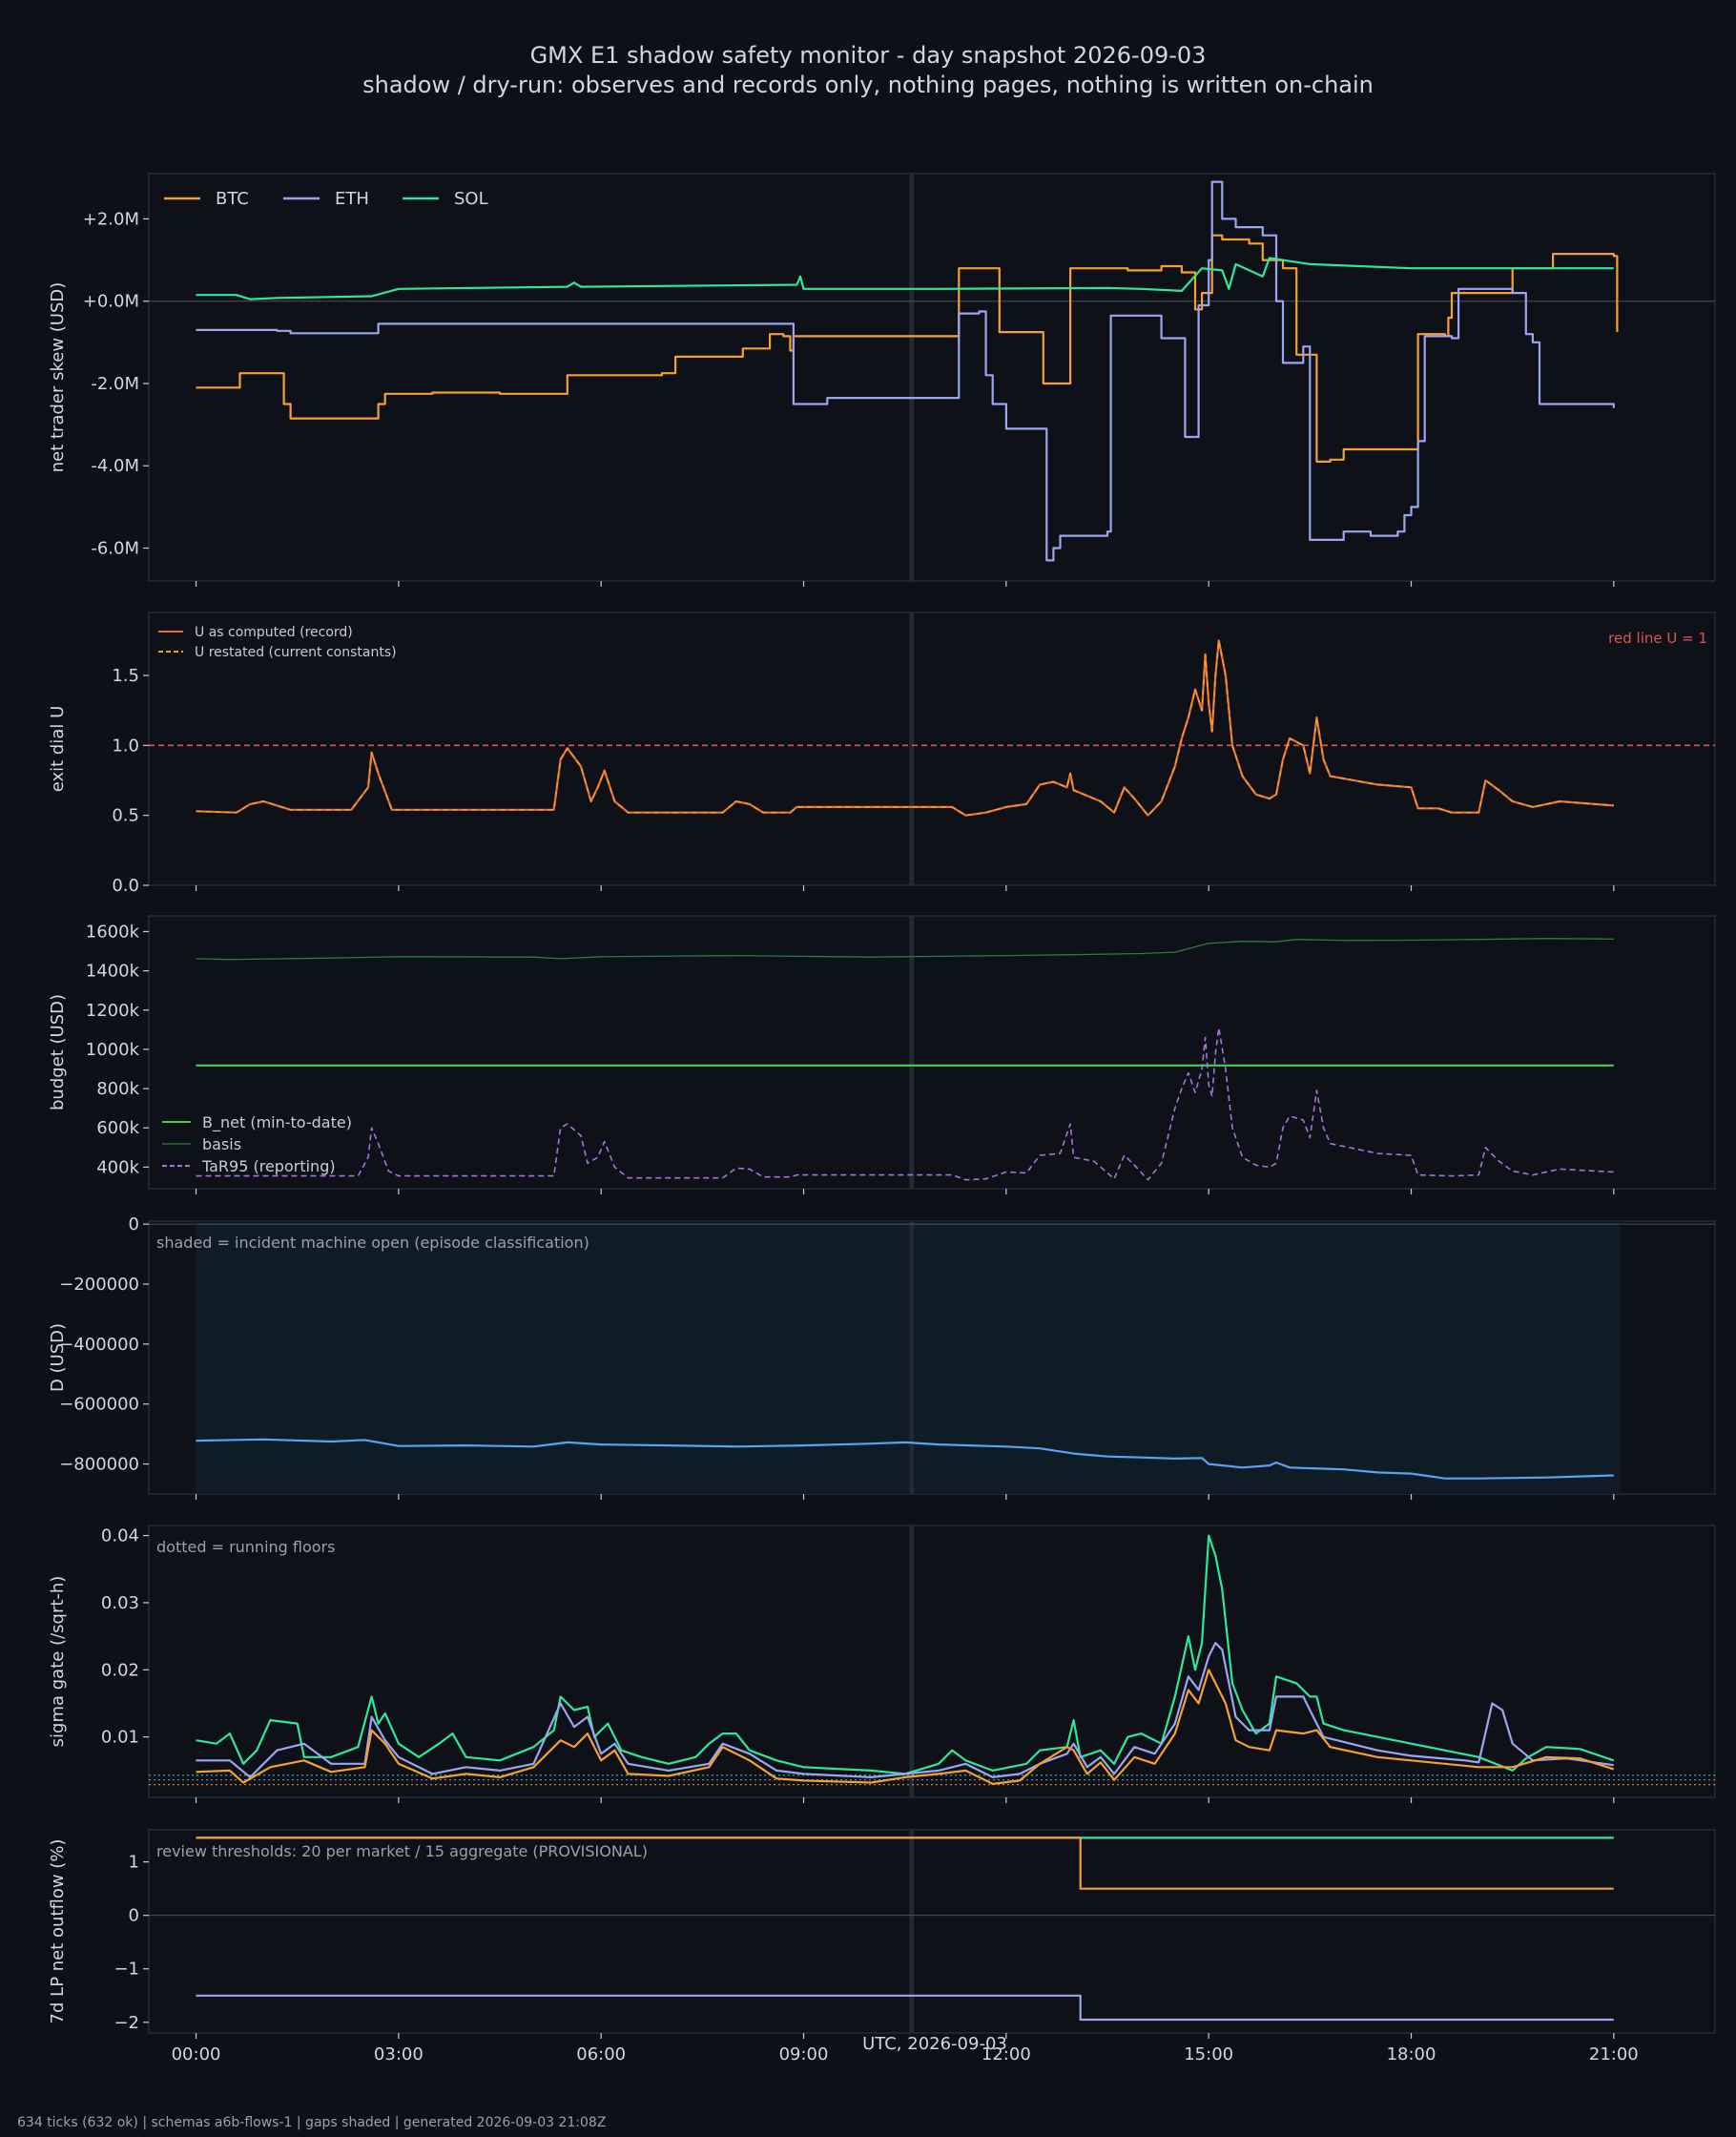 This screenshot has height=2137, width=1736. Describe the element at coordinates (115, 548) in the screenshot. I see `y-tick-label: -6.0M` at that location.